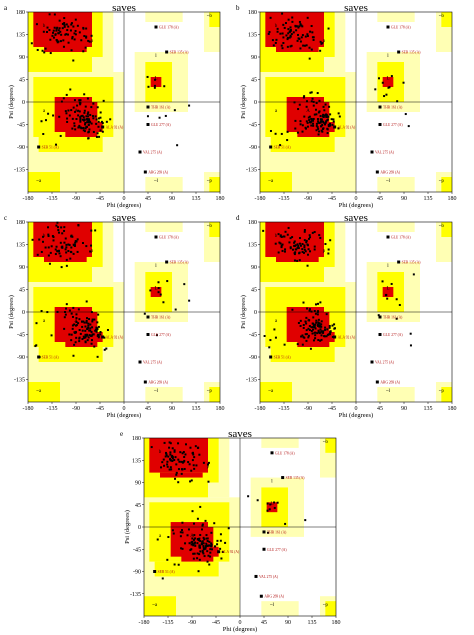 The height and width of the screenshot is (635, 474). What do you see at coordinates (156, 181) in the screenshot?
I see `region-label: ~l` at bounding box center [156, 181].